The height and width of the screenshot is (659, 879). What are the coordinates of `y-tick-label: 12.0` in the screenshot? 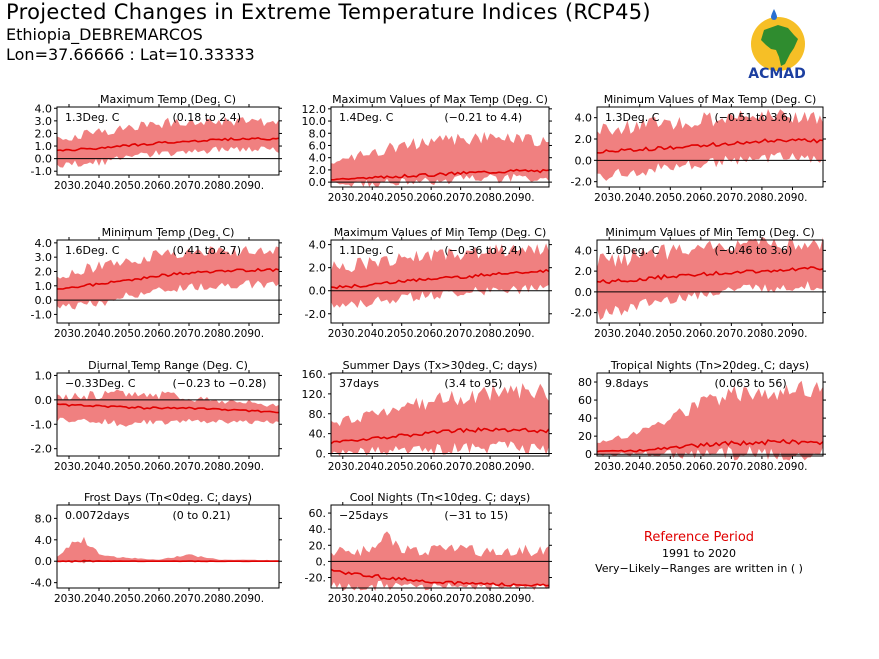 It's located at (314, 109).